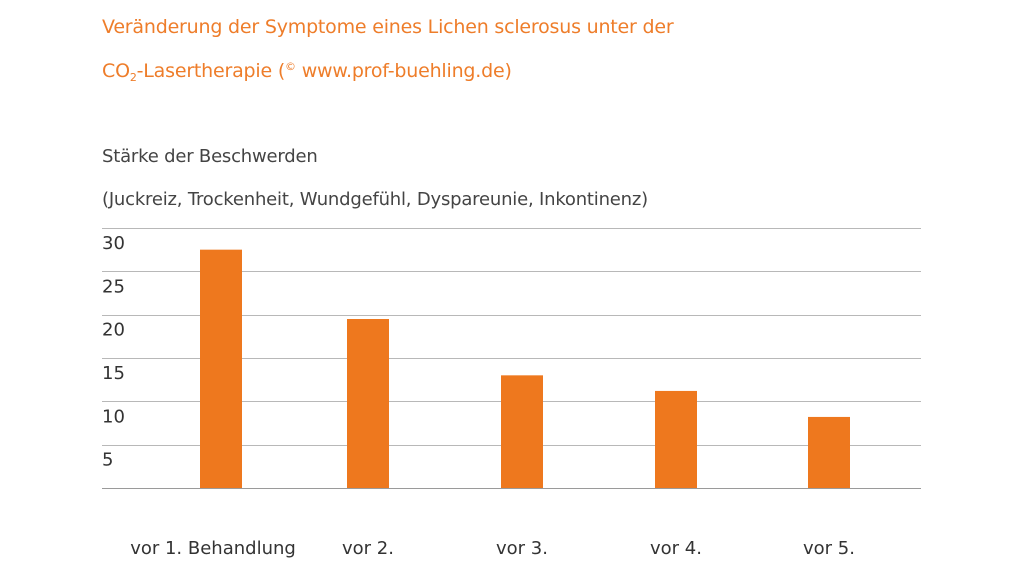  I want to click on title-co-text: CO, so click(116, 71).